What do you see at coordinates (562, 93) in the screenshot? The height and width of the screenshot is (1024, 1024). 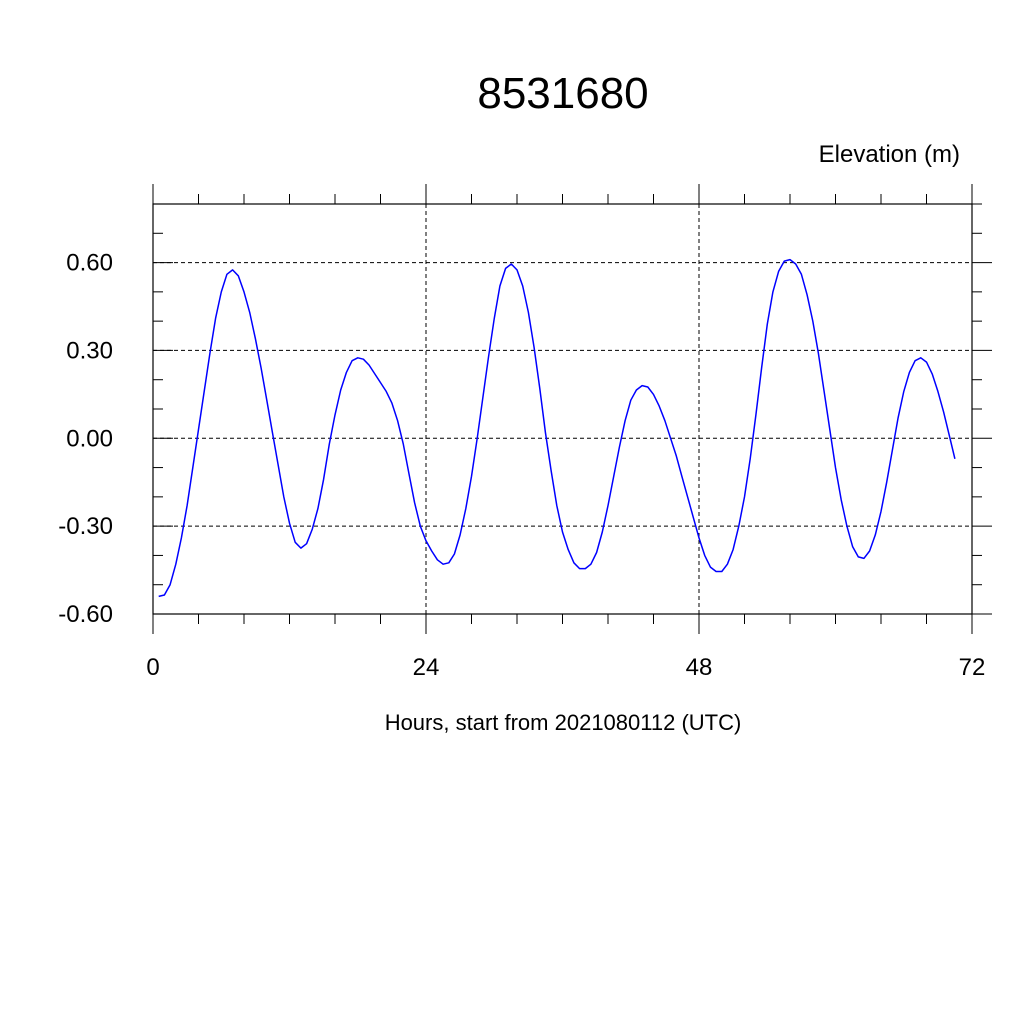 I see `chart-title: 8531680` at bounding box center [562, 93].